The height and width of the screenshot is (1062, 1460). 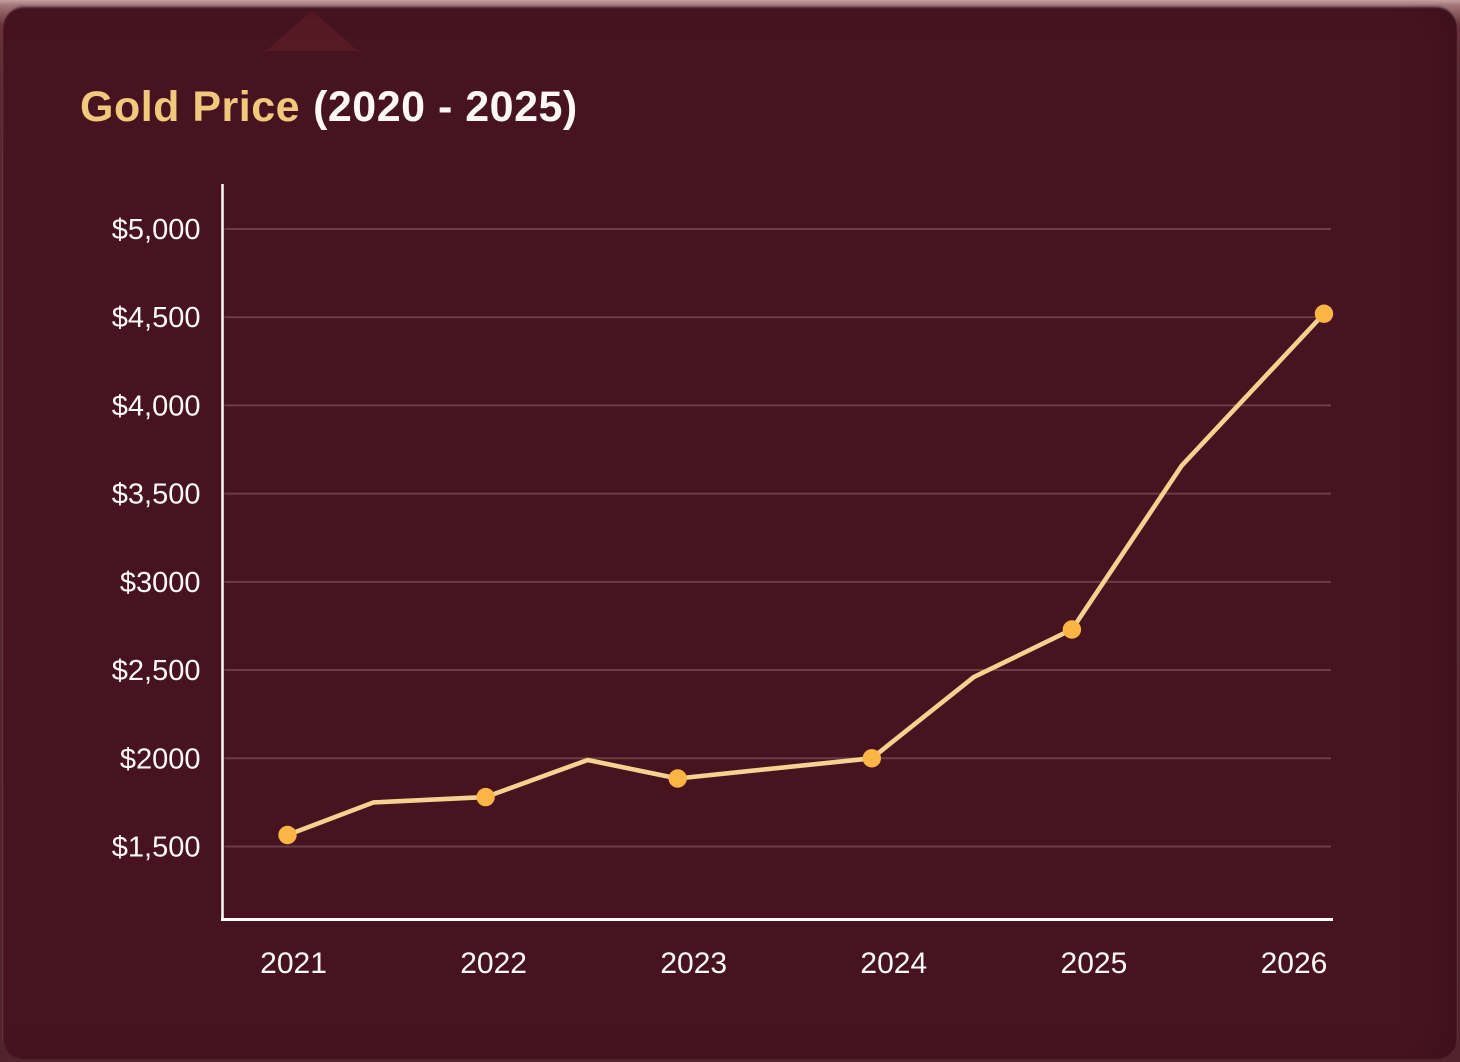 I want to click on y-tick-label: $5,000, so click(x=156, y=230).